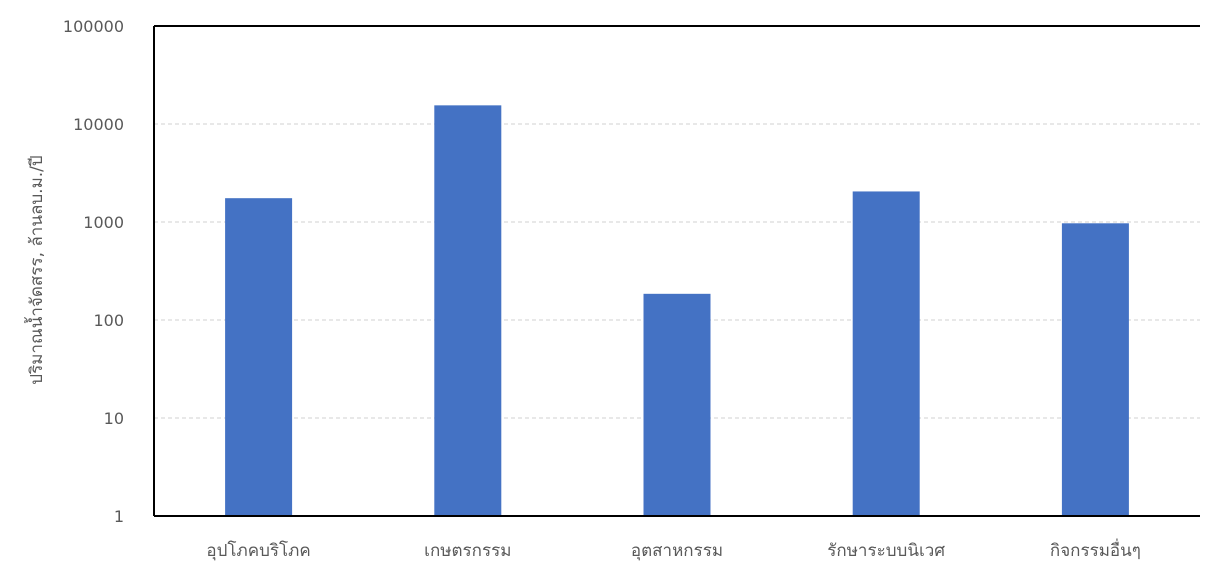  Describe the element at coordinates (677, 551) in the screenshot. I see `x-category-label: อุตสาหกรรม` at that location.